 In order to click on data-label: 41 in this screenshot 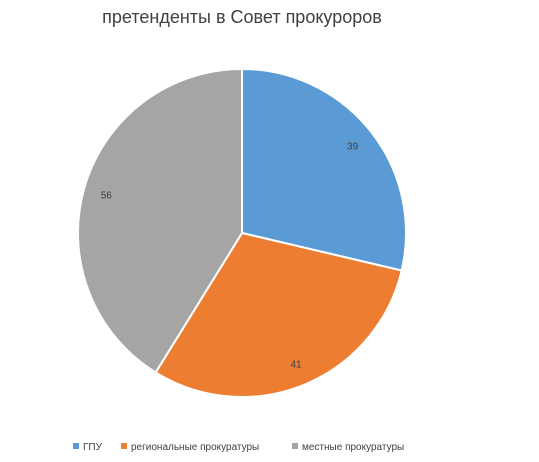, I will do `click(296, 364)`.